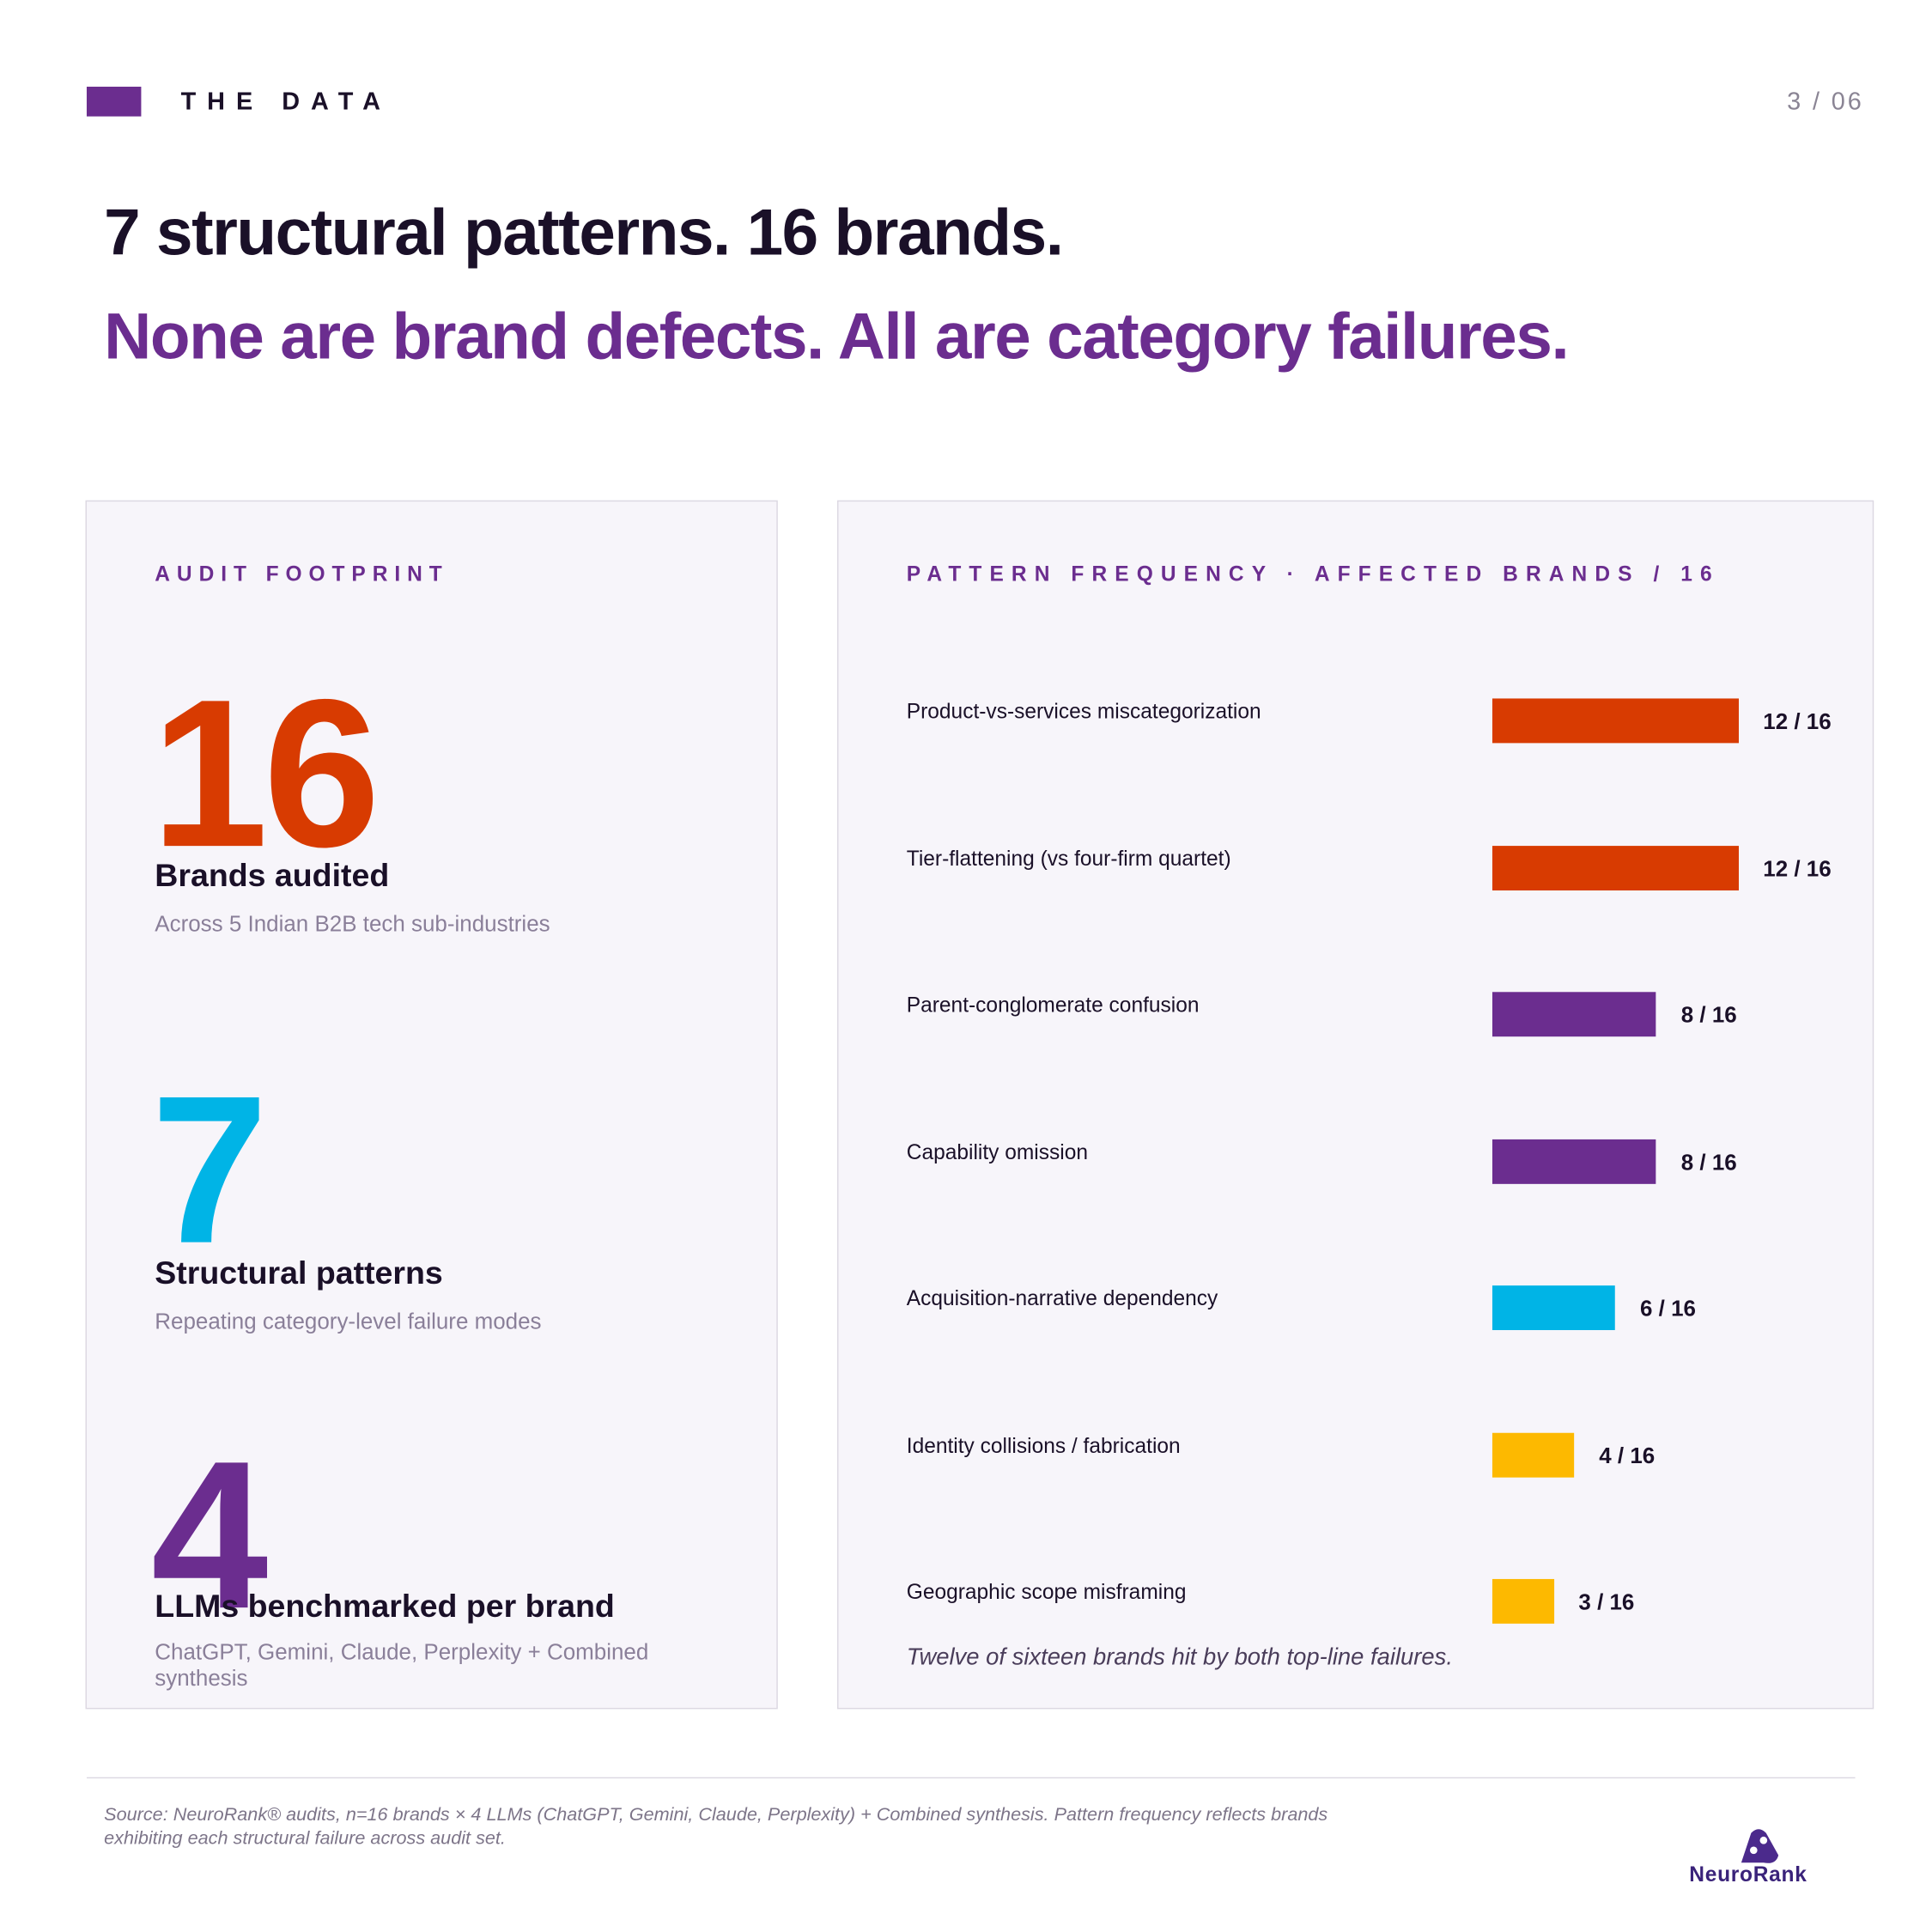  What do you see at coordinates (1606, 1602) in the screenshot?
I see `value-label: 3 / 16` at bounding box center [1606, 1602].